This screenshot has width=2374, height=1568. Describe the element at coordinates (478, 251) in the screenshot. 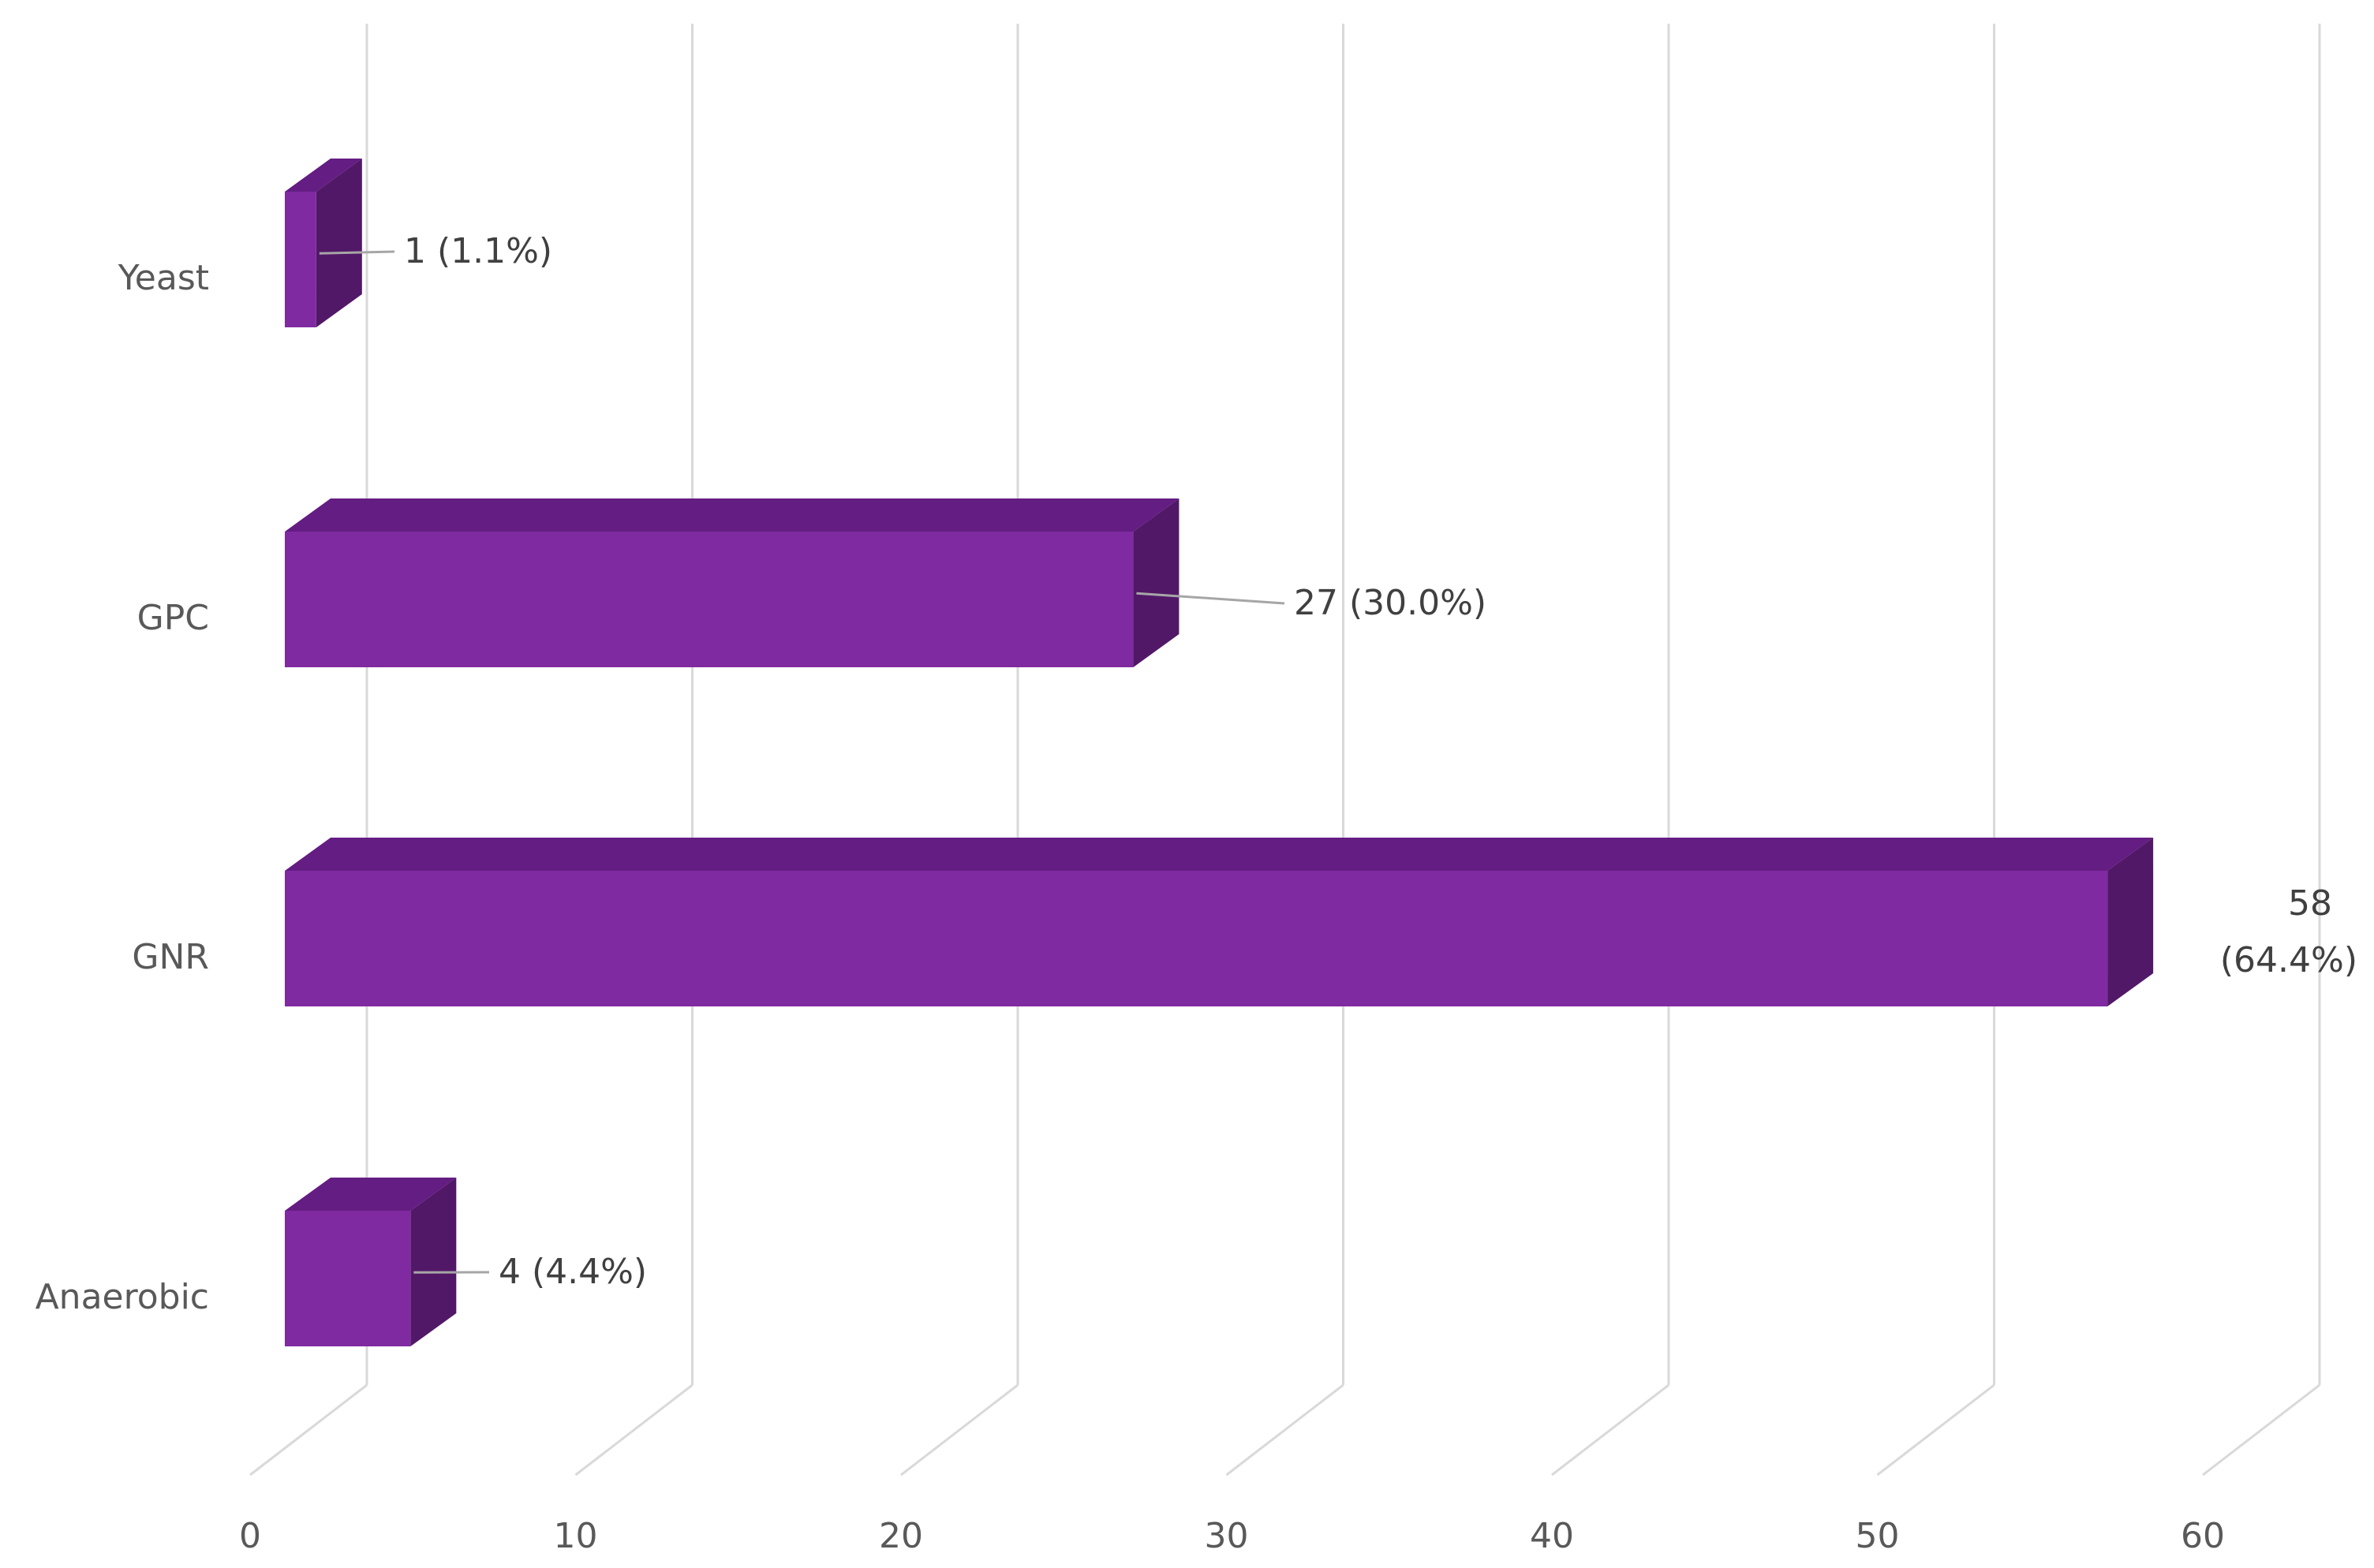

I see `data-label-yeast: 1 (1.1%)` at that location.